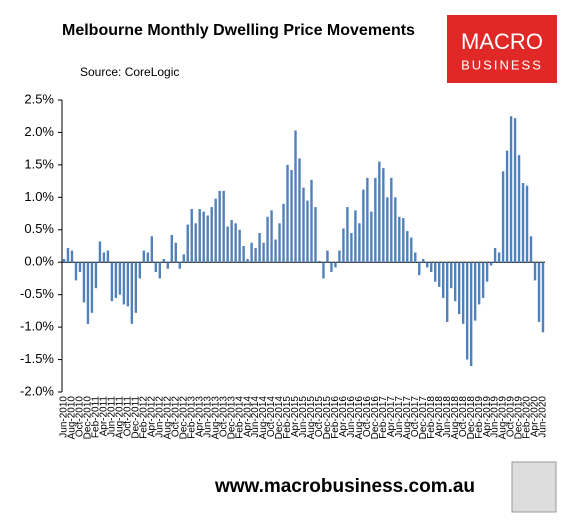  I want to click on source: Source: CoreLogic, so click(129, 72).